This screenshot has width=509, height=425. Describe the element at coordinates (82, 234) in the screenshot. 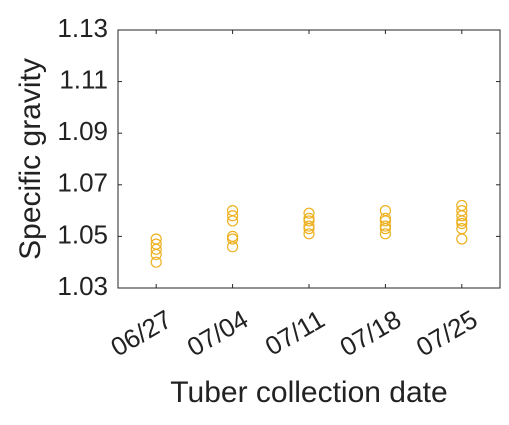

I see `y-tick-label: 1.05` at that location.